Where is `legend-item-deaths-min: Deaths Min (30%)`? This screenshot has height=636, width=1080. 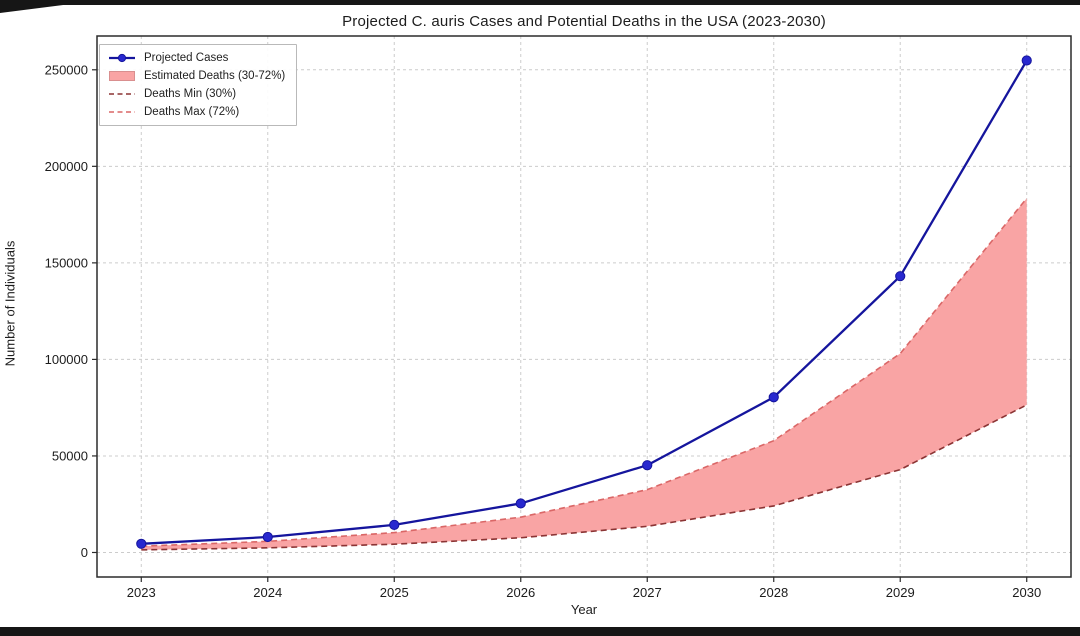 legend-item-deaths-min: Deaths Min (30%) is located at coordinates (196, 93).